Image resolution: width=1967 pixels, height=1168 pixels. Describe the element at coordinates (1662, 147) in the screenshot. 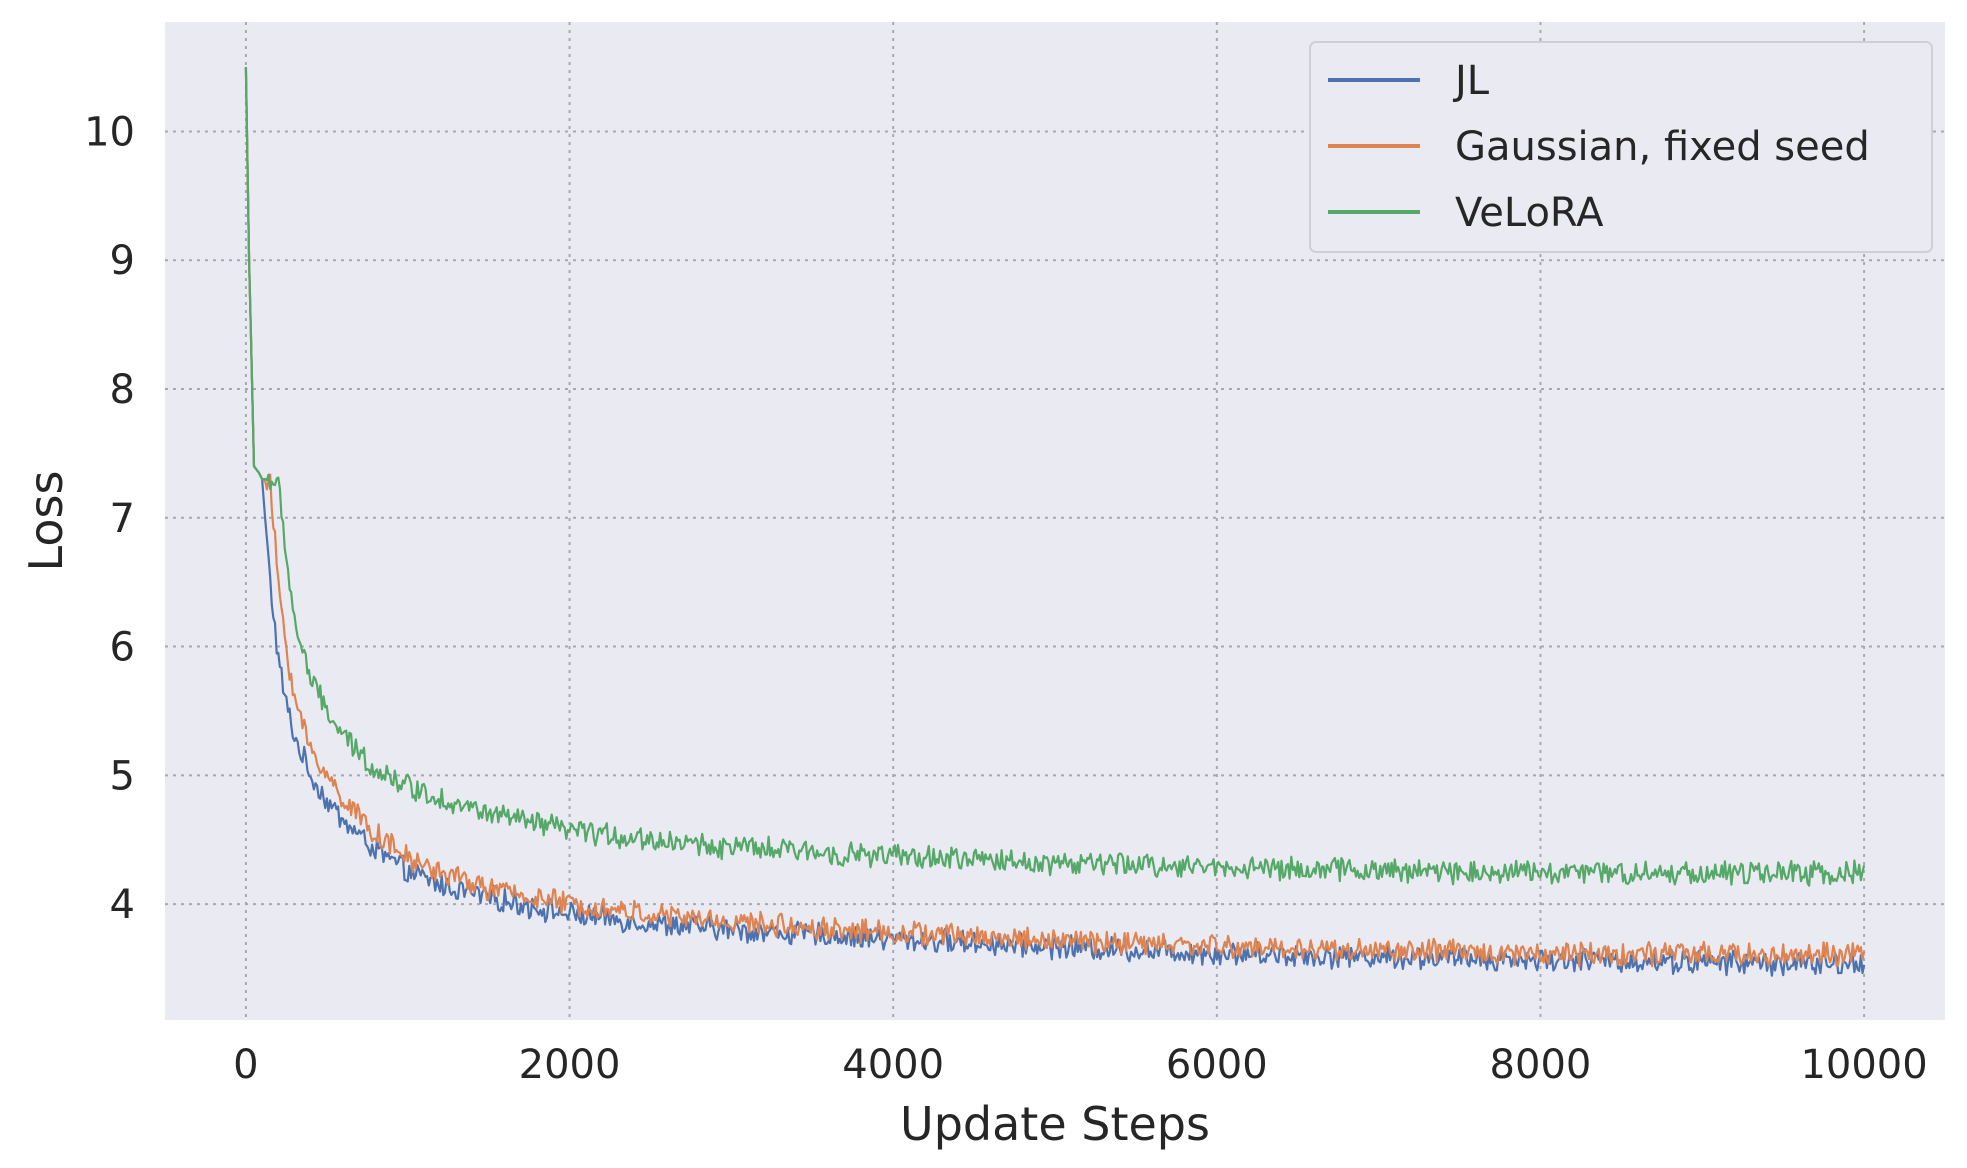

I see `legend-label: Gaussian, fixed seed` at that location.